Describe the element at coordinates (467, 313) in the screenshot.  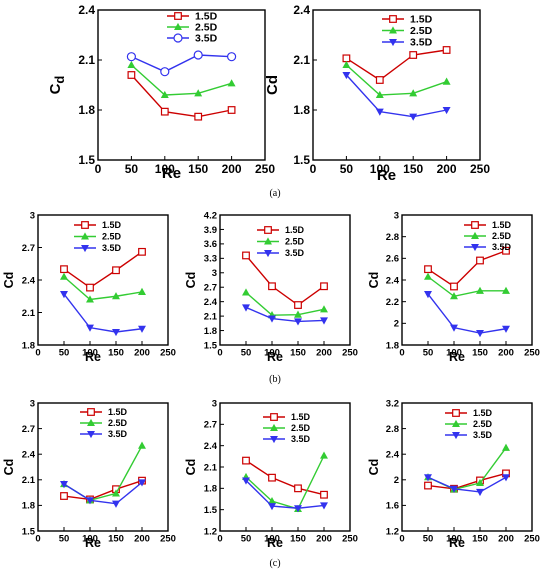
I see `series-line-3.5D` at that location.